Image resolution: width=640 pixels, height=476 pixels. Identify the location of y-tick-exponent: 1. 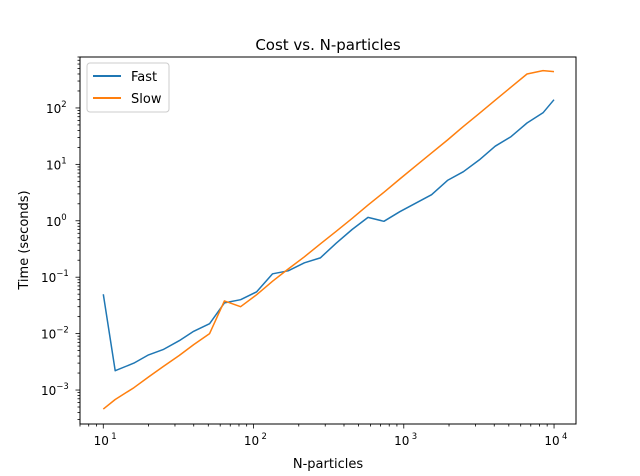
(63, 161).